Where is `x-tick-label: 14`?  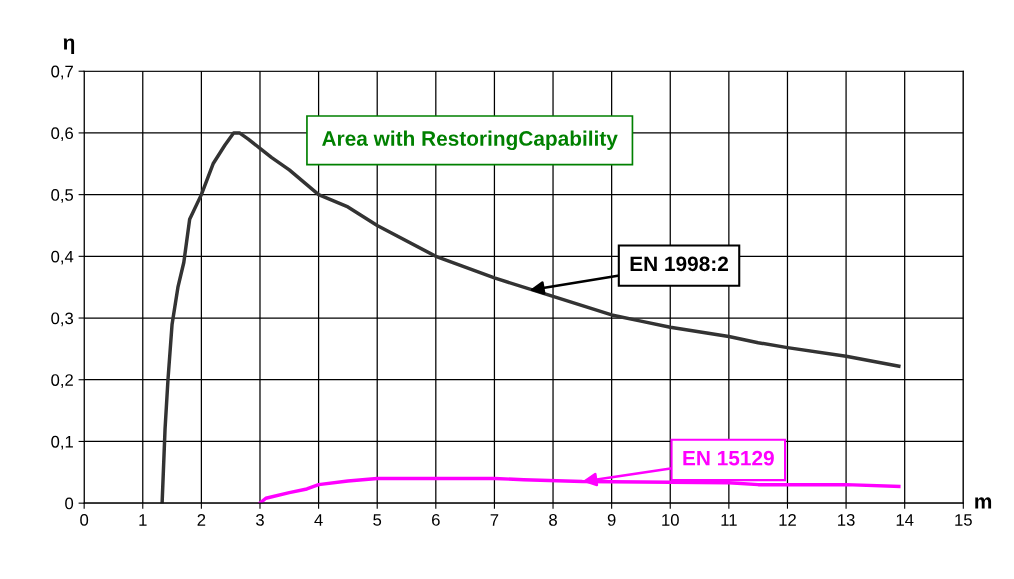
x-tick-label: 14 is located at coordinates (905, 520).